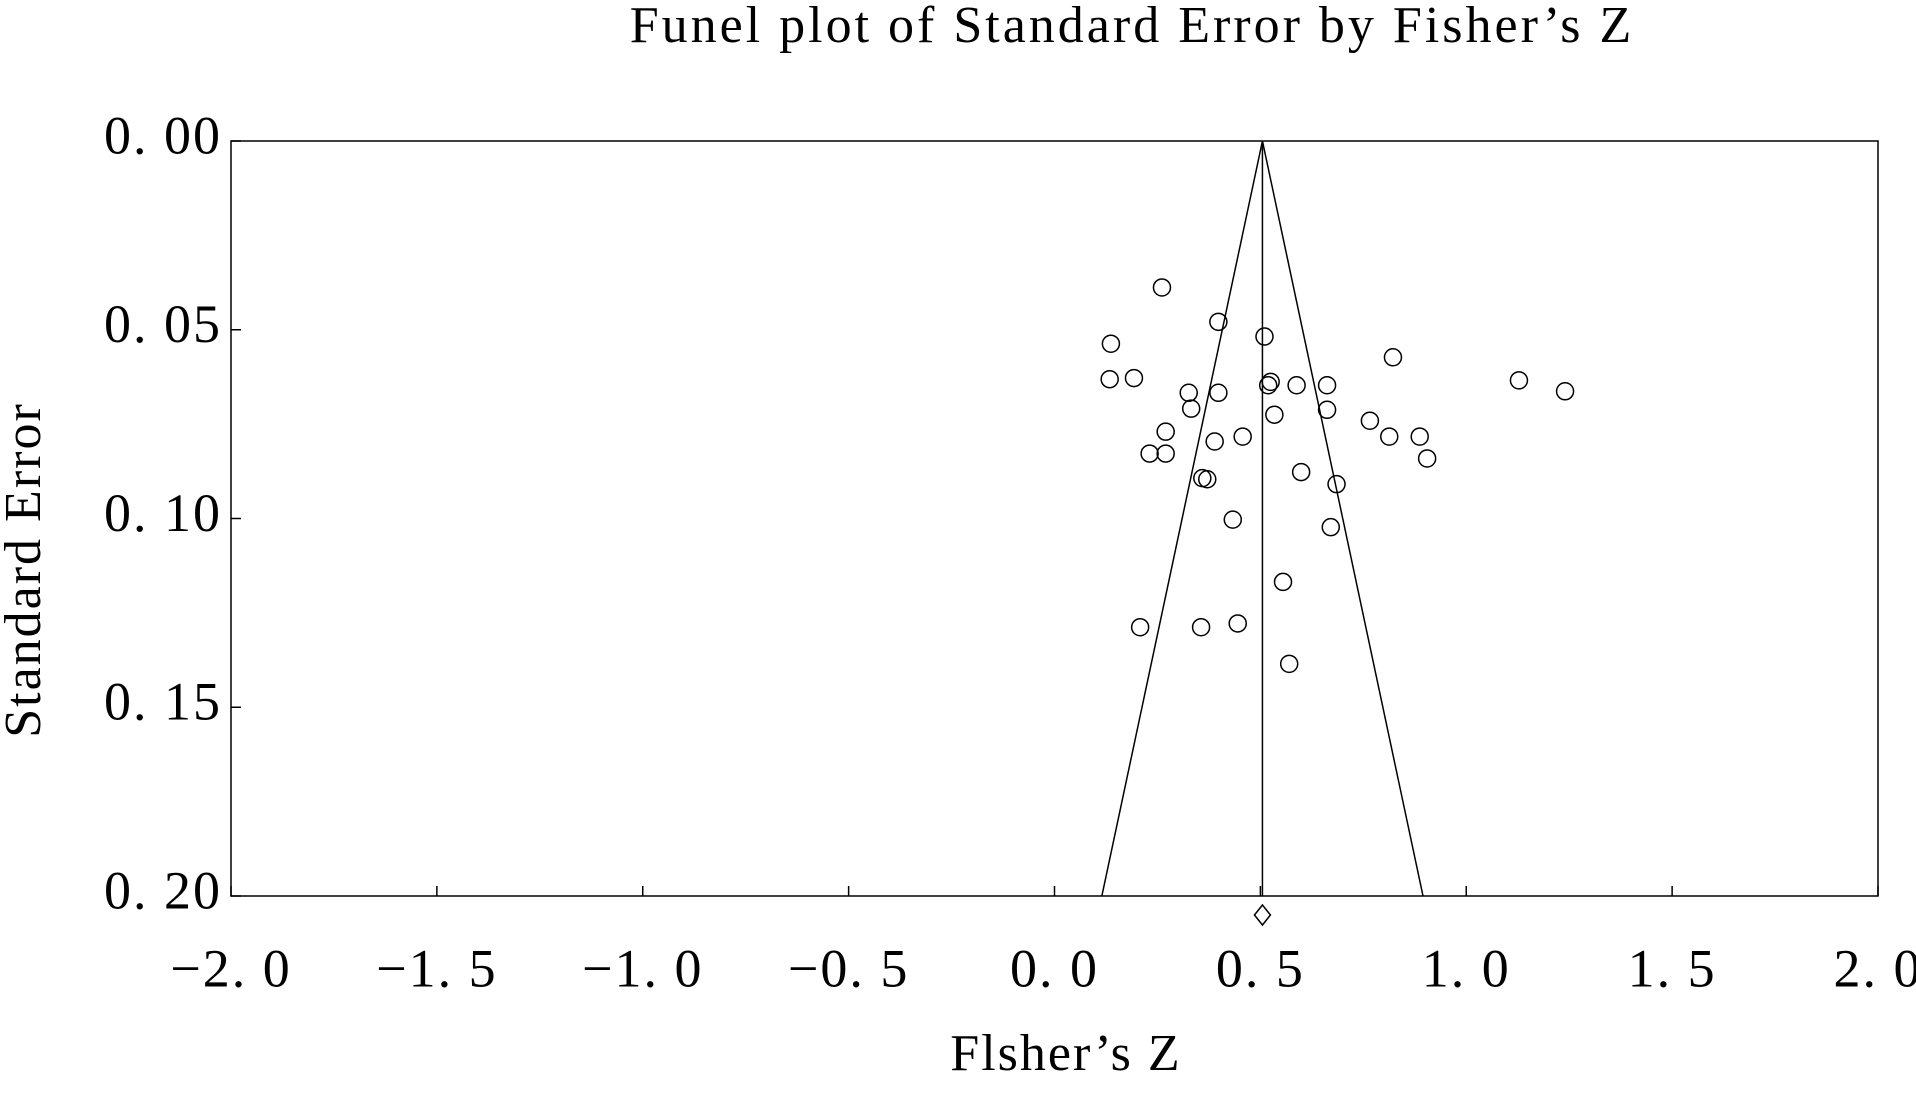  Describe the element at coordinates (163, 702) in the screenshot. I see `y-tick-label: 0. 15` at that location.